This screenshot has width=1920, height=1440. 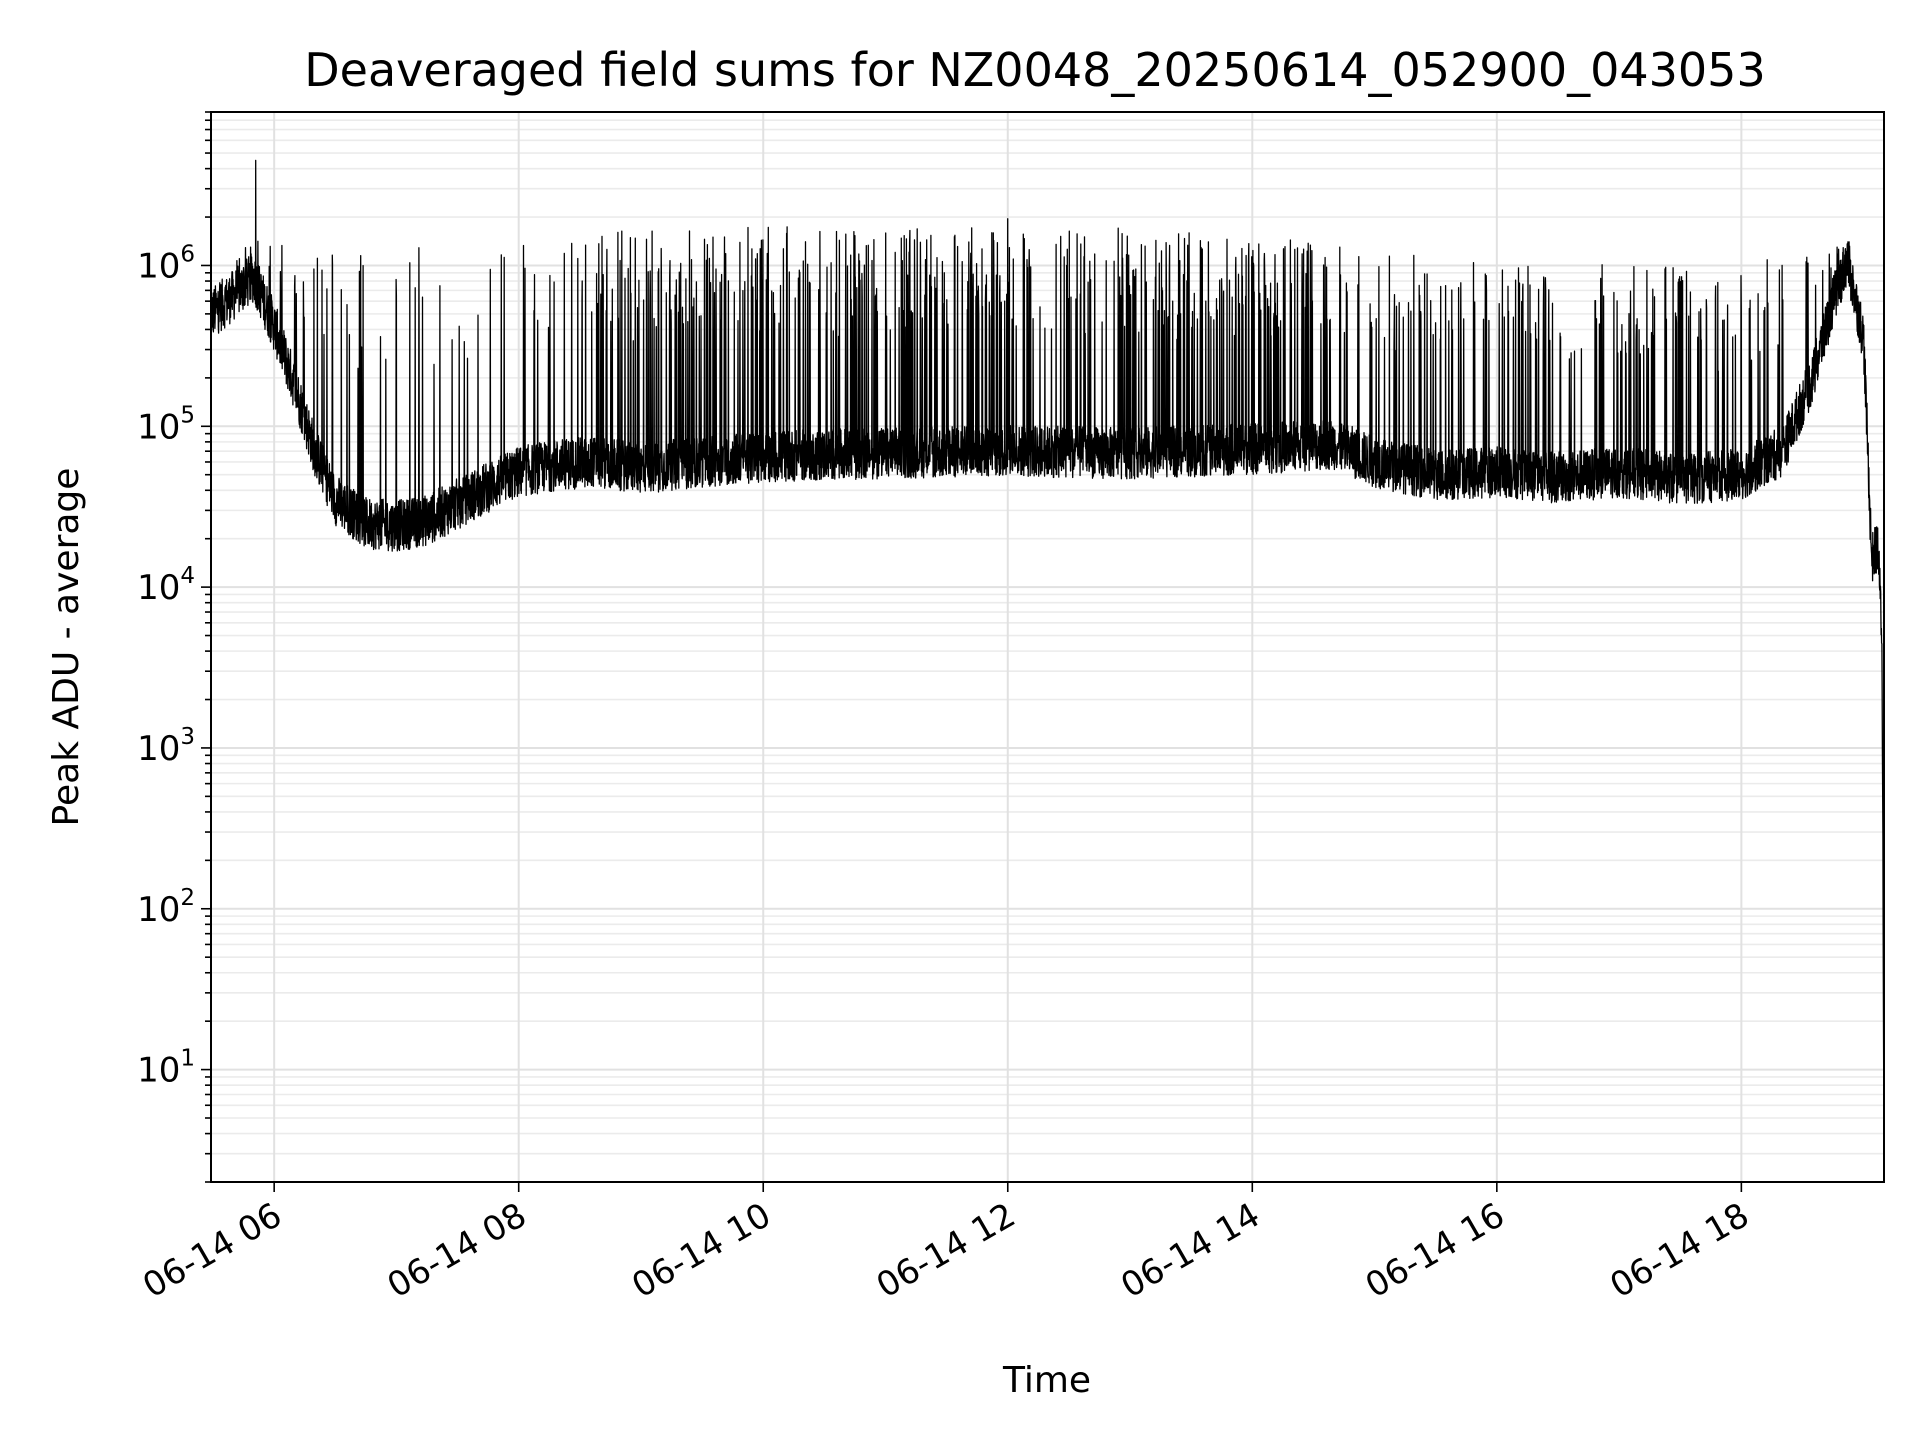 What do you see at coordinates (187, 576) in the screenshot?
I see `y-tick-label-exp: 4` at bounding box center [187, 576].